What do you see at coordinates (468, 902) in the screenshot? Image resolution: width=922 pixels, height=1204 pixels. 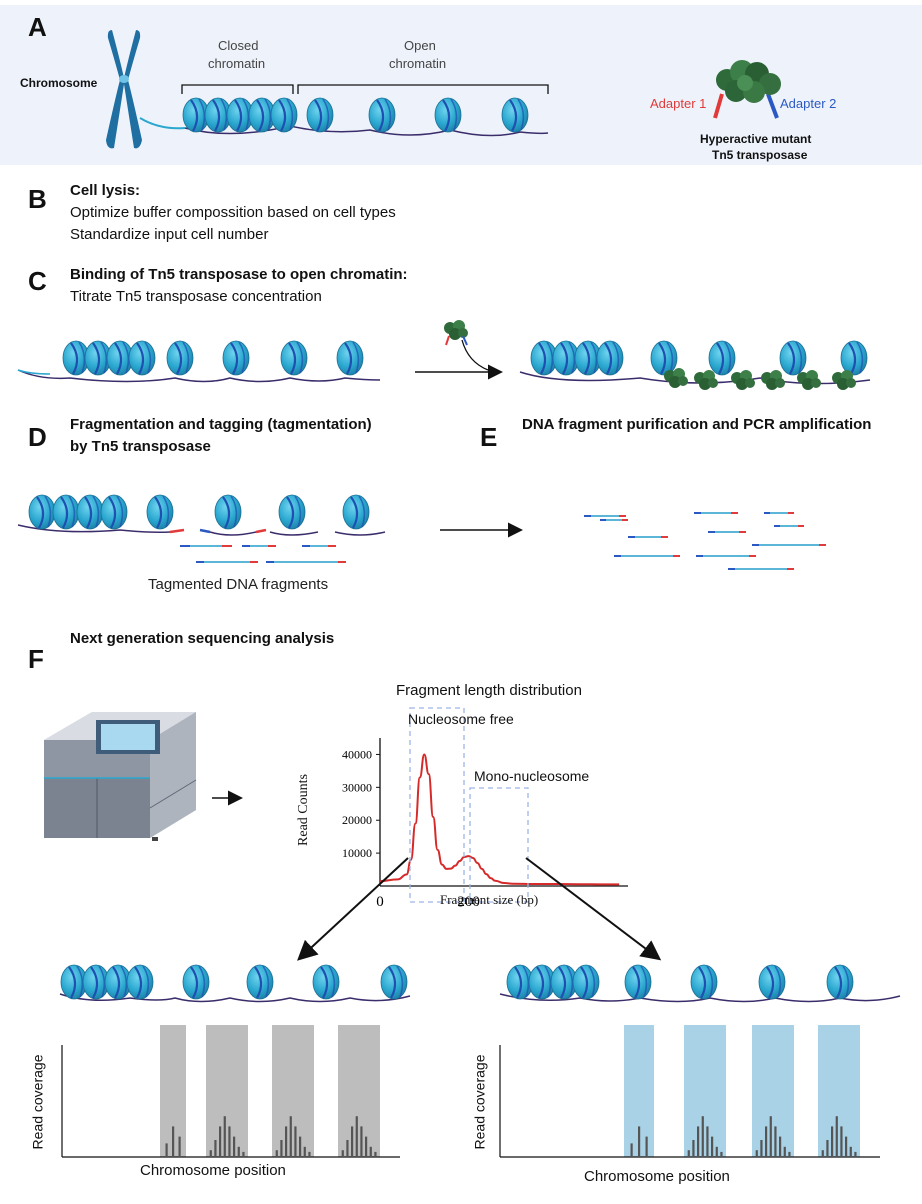 I see `x-tick-label-1: 200` at bounding box center [468, 902].